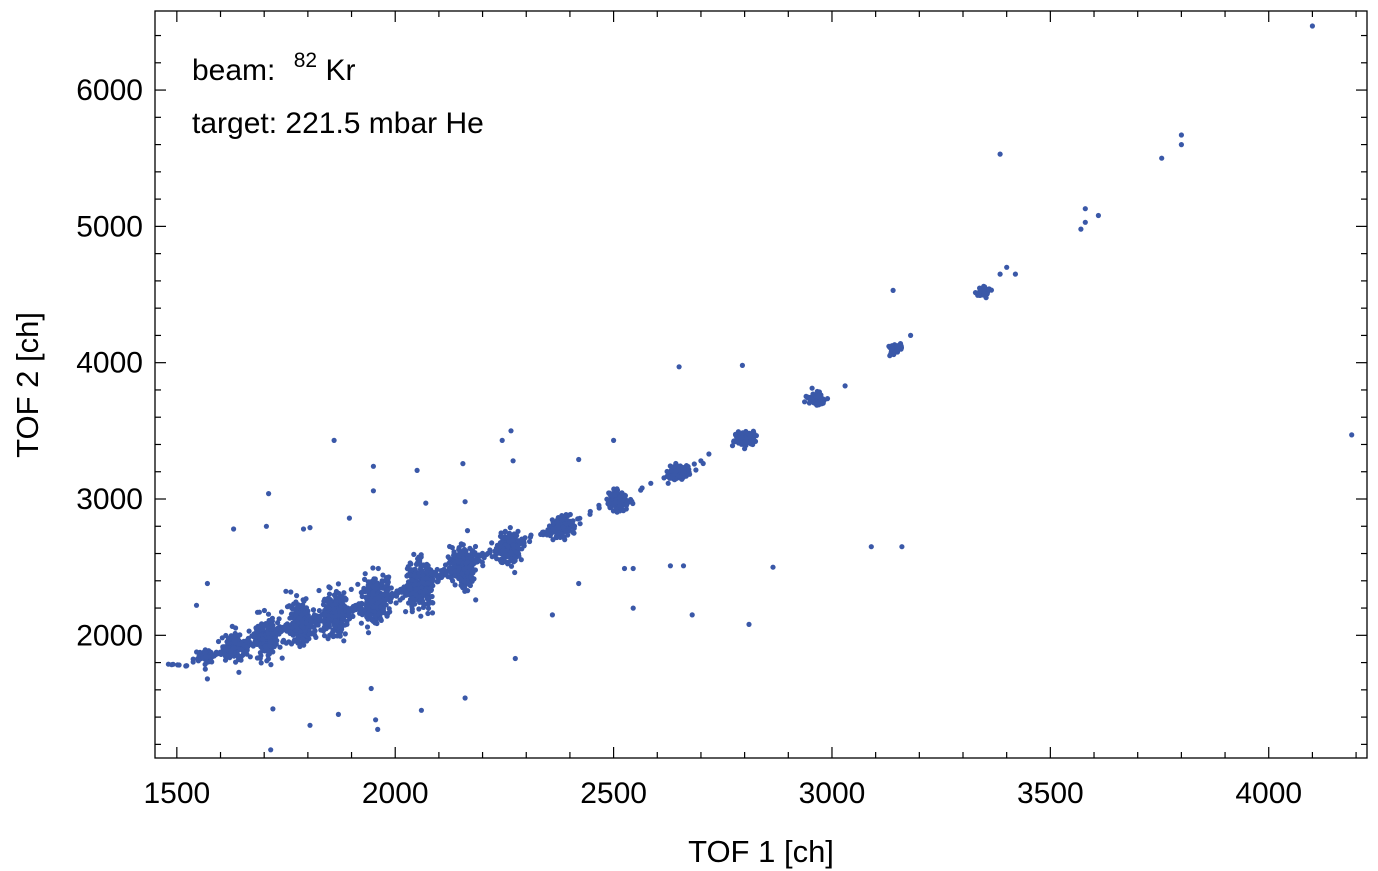 This screenshot has height=871, width=1378. I want to click on y-axis-label: TOF 2 [ch], so click(27, 385).